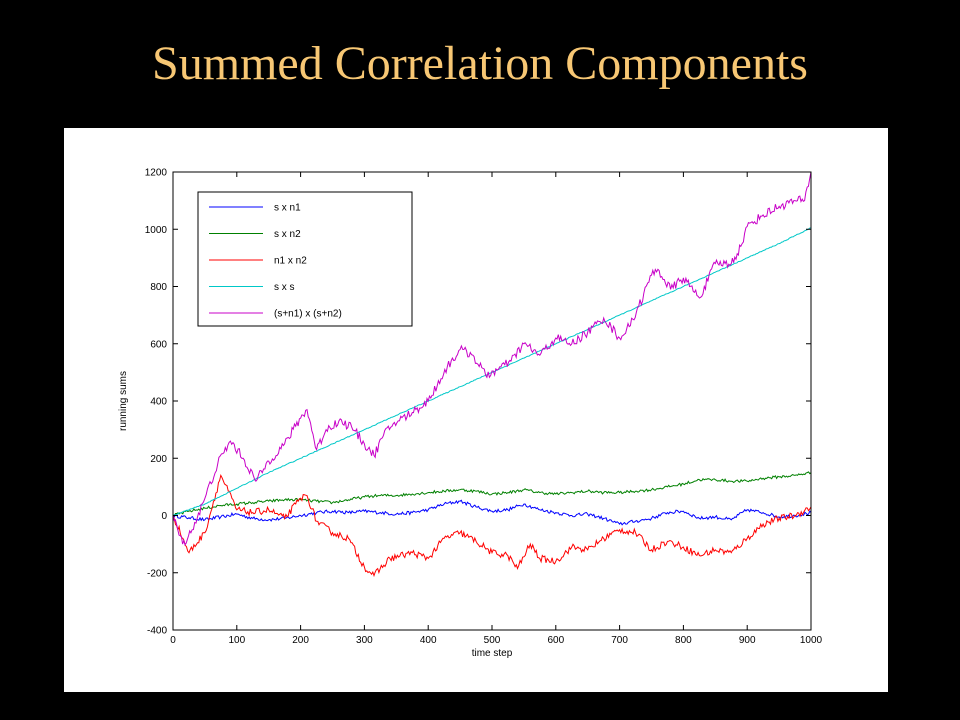  What do you see at coordinates (492, 640) in the screenshot?
I see `x-tick-label: 500` at bounding box center [492, 640].